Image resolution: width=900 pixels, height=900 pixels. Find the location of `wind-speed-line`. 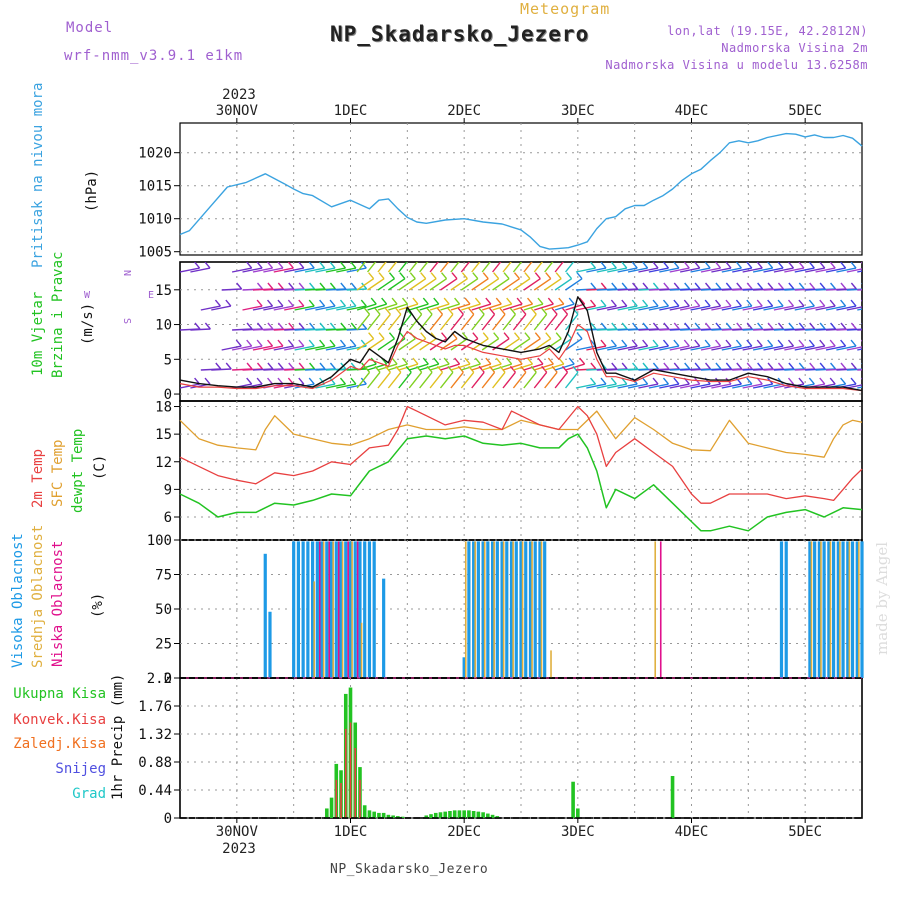

wind-speed-line is located at coordinates (521, 344).